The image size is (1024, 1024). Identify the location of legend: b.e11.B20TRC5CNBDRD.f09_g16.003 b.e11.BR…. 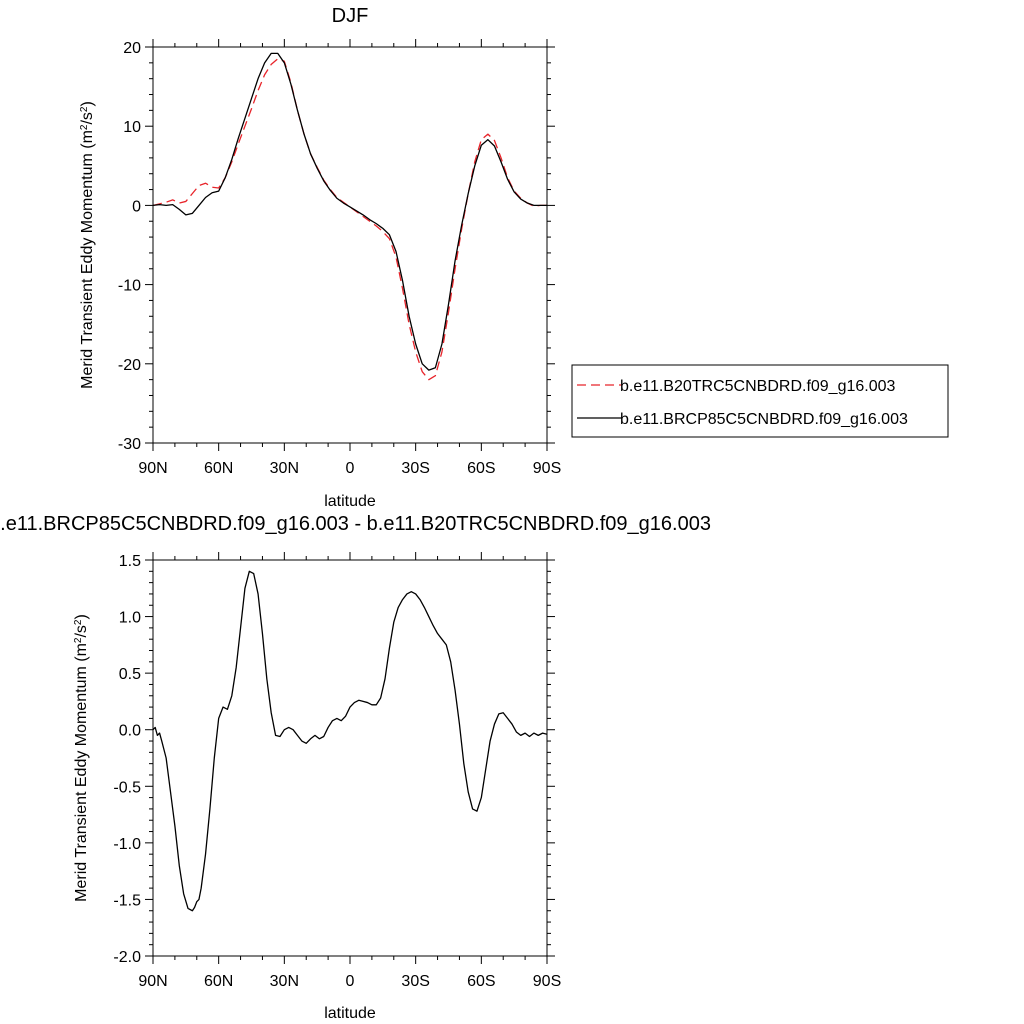
(760, 401).